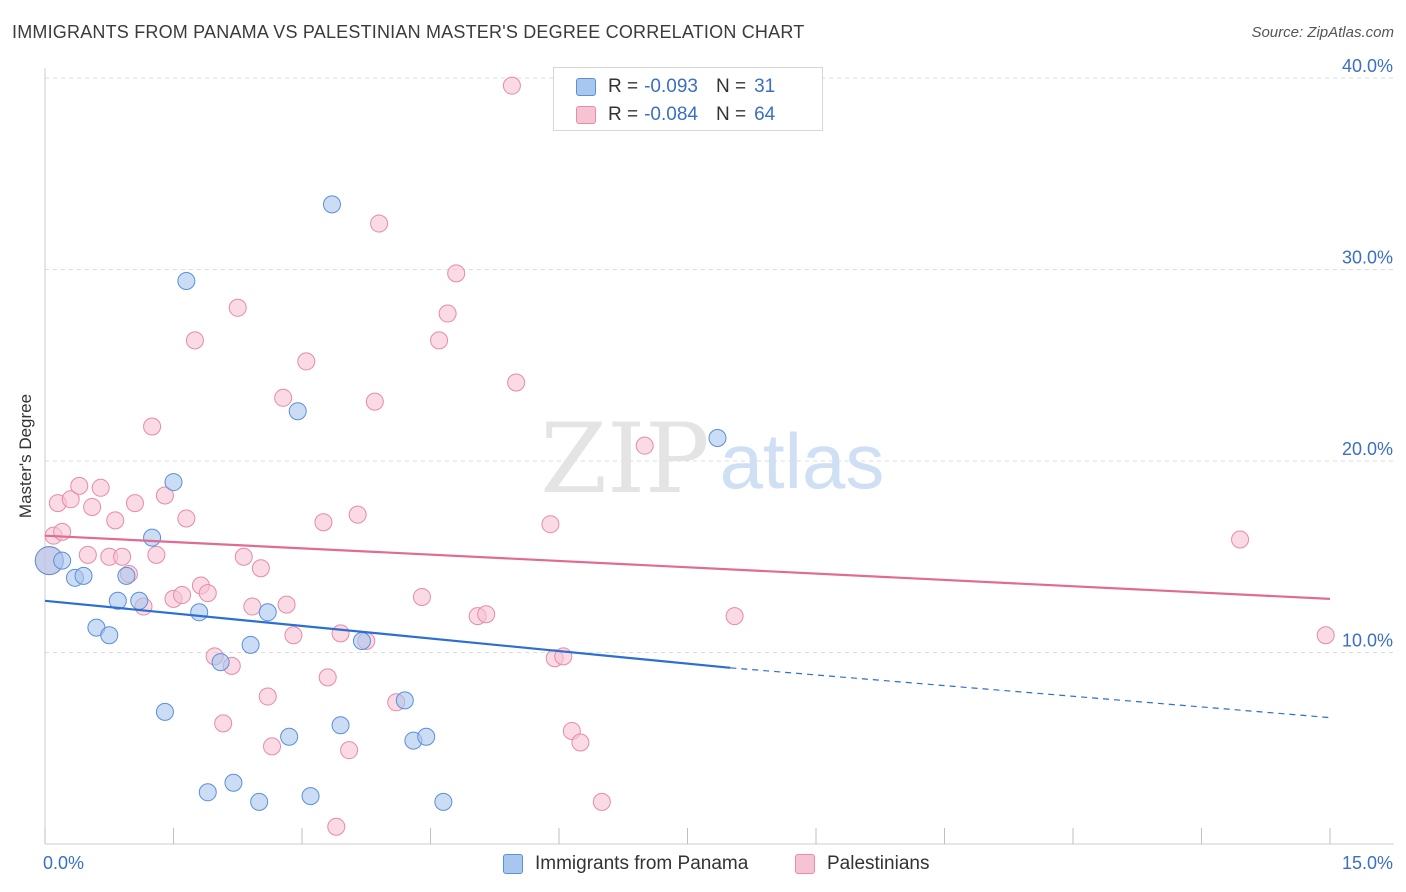 The width and height of the screenshot is (1406, 892). What do you see at coordinates (1367, 258) in the screenshot?
I see `y-tick-label: 30.0%` at bounding box center [1367, 258].